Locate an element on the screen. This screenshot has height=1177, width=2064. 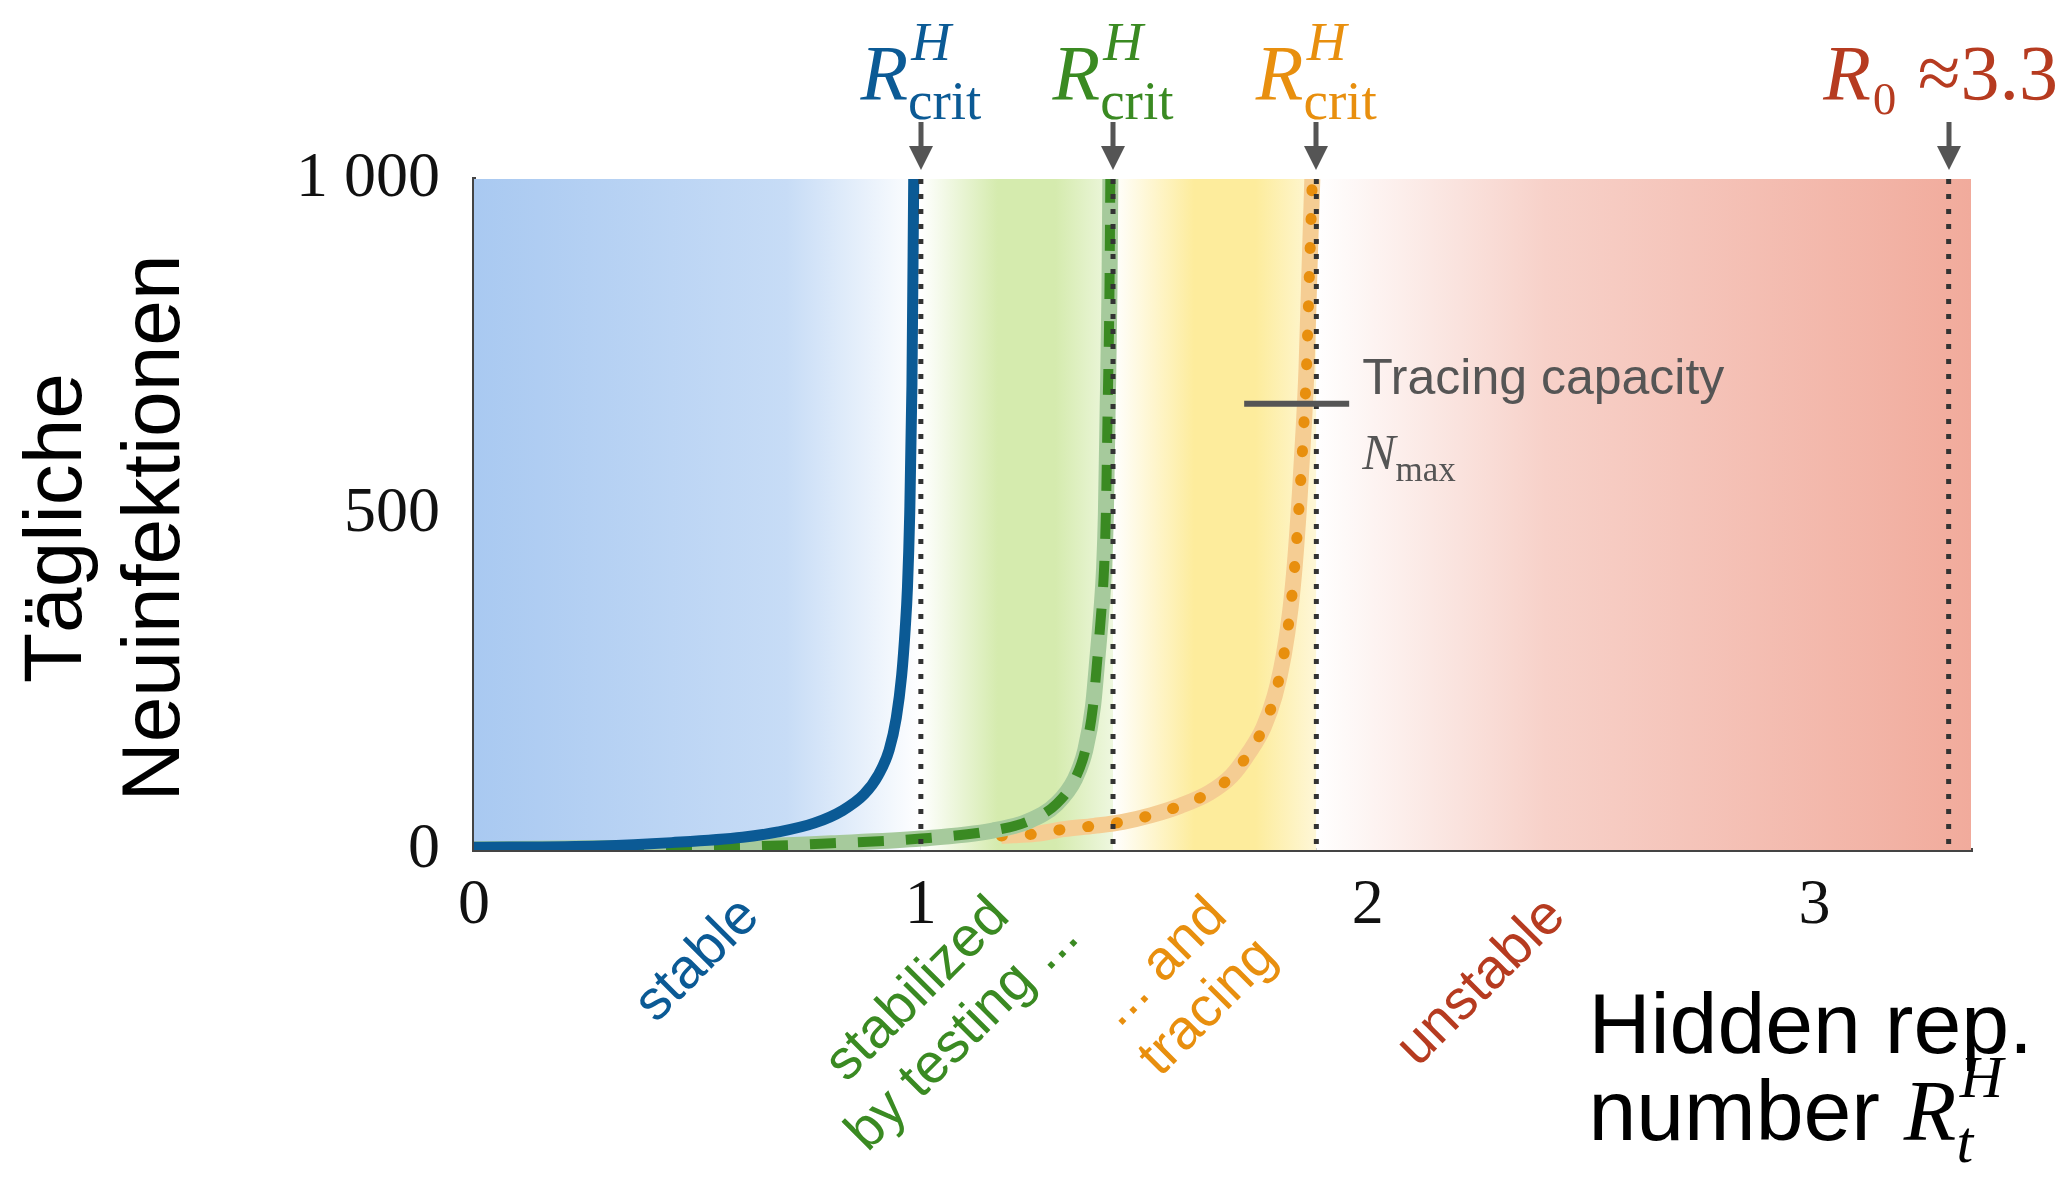
y-tick-label: 0 is located at coordinates (424, 845).